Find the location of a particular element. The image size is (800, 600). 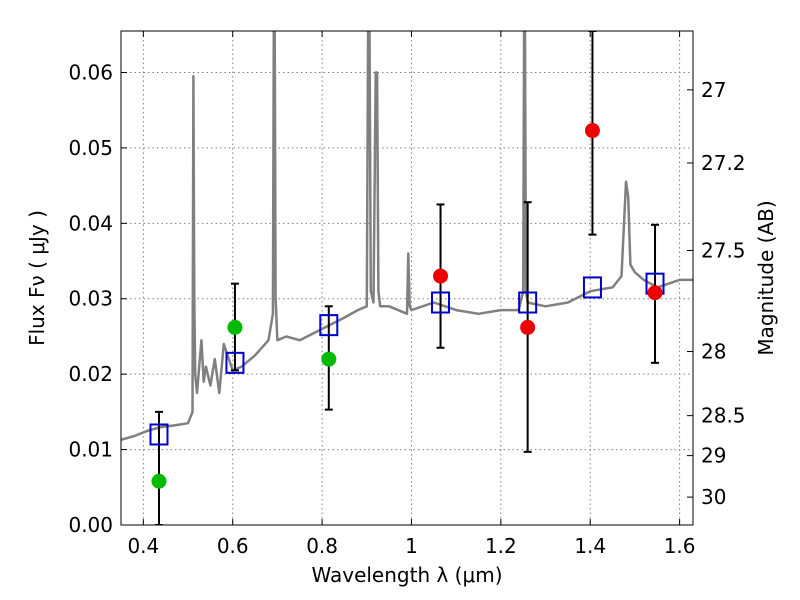

y-tick-label: 0.06 is located at coordinates (90, 72).